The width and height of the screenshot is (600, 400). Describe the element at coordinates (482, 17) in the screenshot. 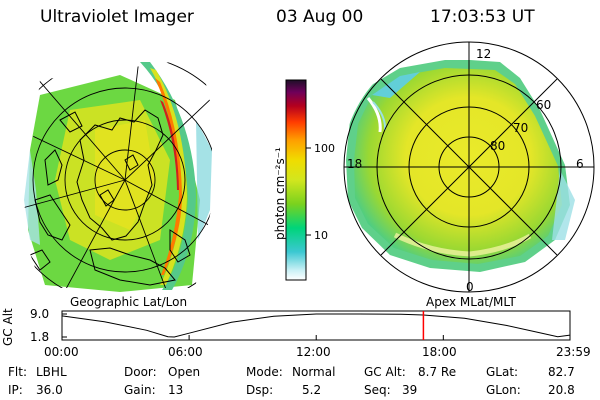

I see `time-label: 17:03:53 UT` at that location.